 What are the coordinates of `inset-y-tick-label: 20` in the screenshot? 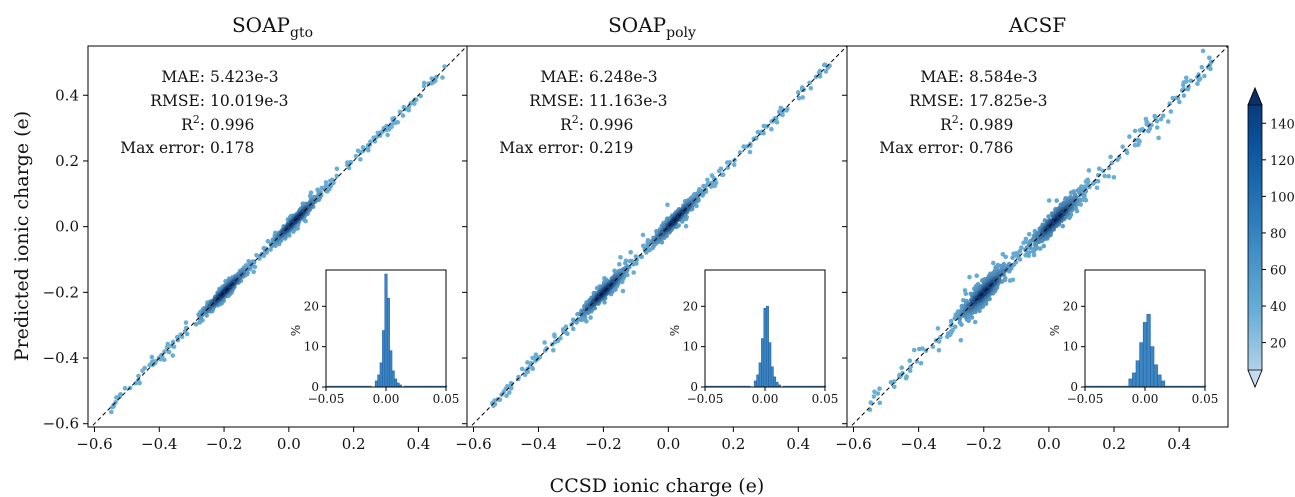 It's located at (311, 306).